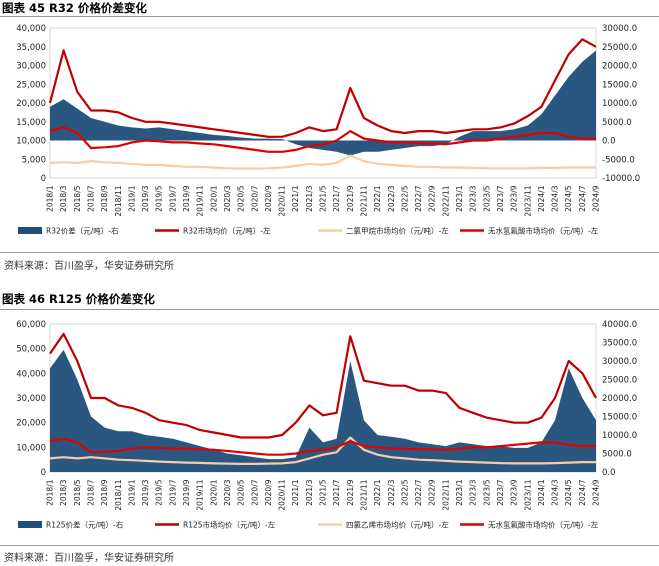 This screenshot has height=566, width=659. What do you see at coordinates (31, 350) in the screenshot?
I see `left-axis-tick-label: 50,000` at bounding box center [31, 350].